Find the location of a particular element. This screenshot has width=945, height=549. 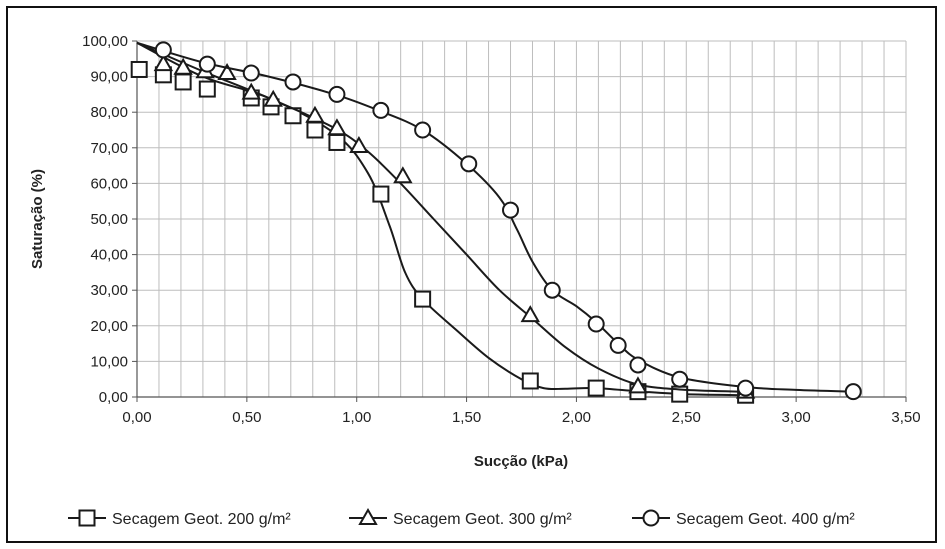

legend-marker-triangle is located at coordinates (368, 516).